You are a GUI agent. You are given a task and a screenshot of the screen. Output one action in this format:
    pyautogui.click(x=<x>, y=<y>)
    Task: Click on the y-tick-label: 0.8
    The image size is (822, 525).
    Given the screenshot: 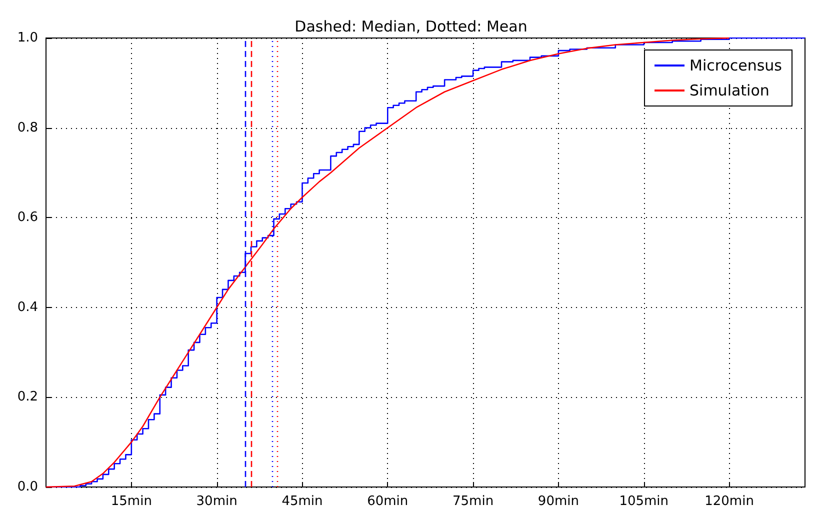 What is the action you would take?
    pyautogui.click(x=27, y=128)
    